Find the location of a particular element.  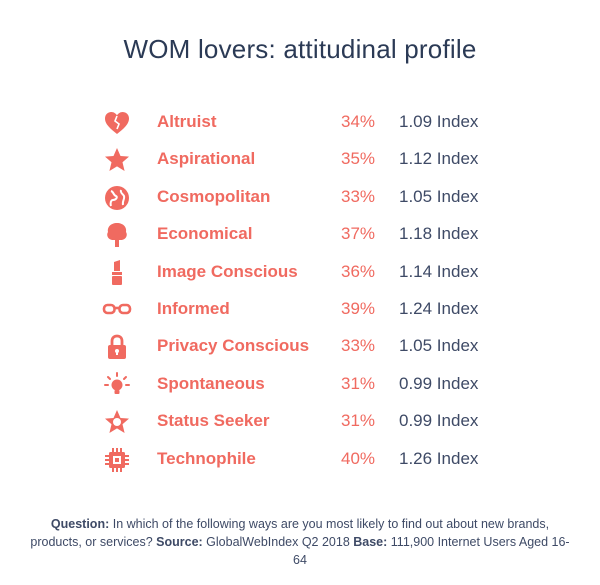

row-label: Informed is located at coordinates (193, 308).